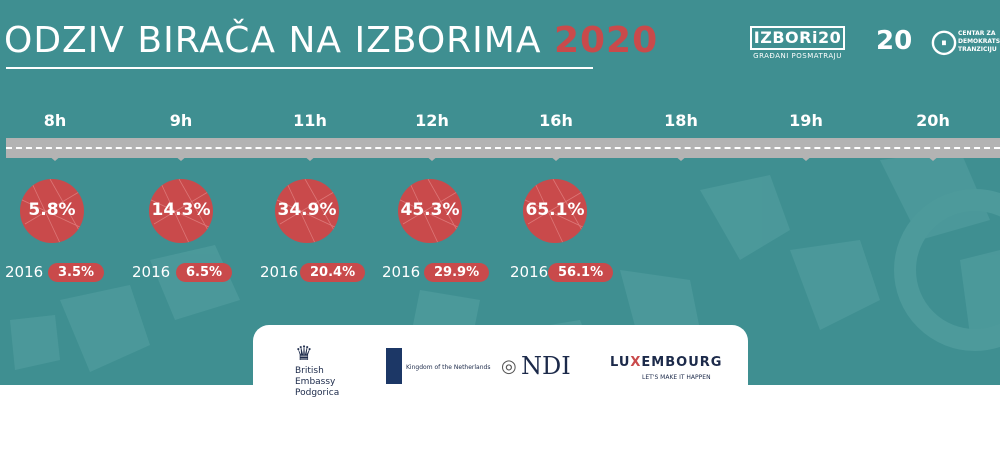 The width and height of the screenshot is (1000, 460). Describe the element at coordinates (894, 41) in the screenshot. I see `twenty-years-logo: 20` at that location.